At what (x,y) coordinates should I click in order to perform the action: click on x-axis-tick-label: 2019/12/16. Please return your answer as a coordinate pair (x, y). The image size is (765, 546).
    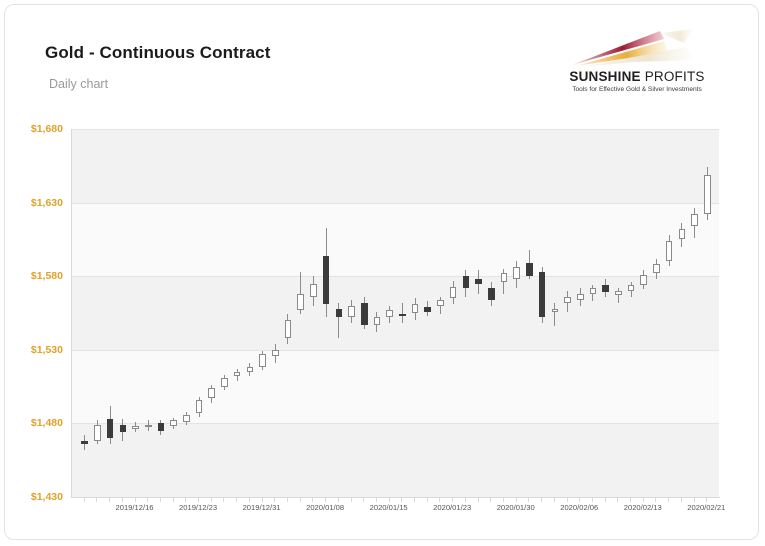
    Looking at the image, I should click on (134, 507).